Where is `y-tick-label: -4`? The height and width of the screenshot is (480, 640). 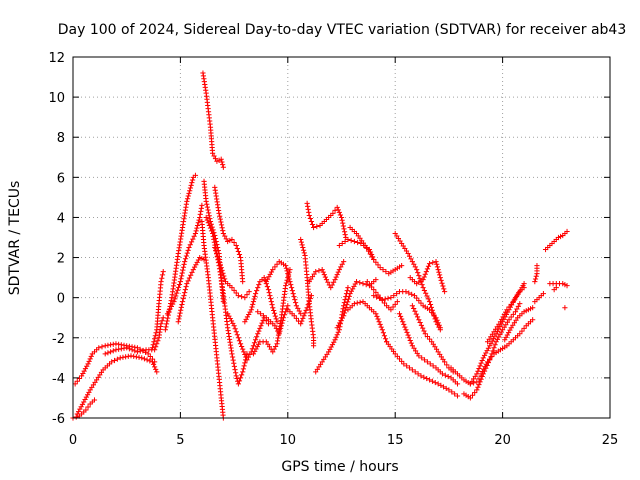 y-tick-label: -4 is located at coordinates (58, 379).